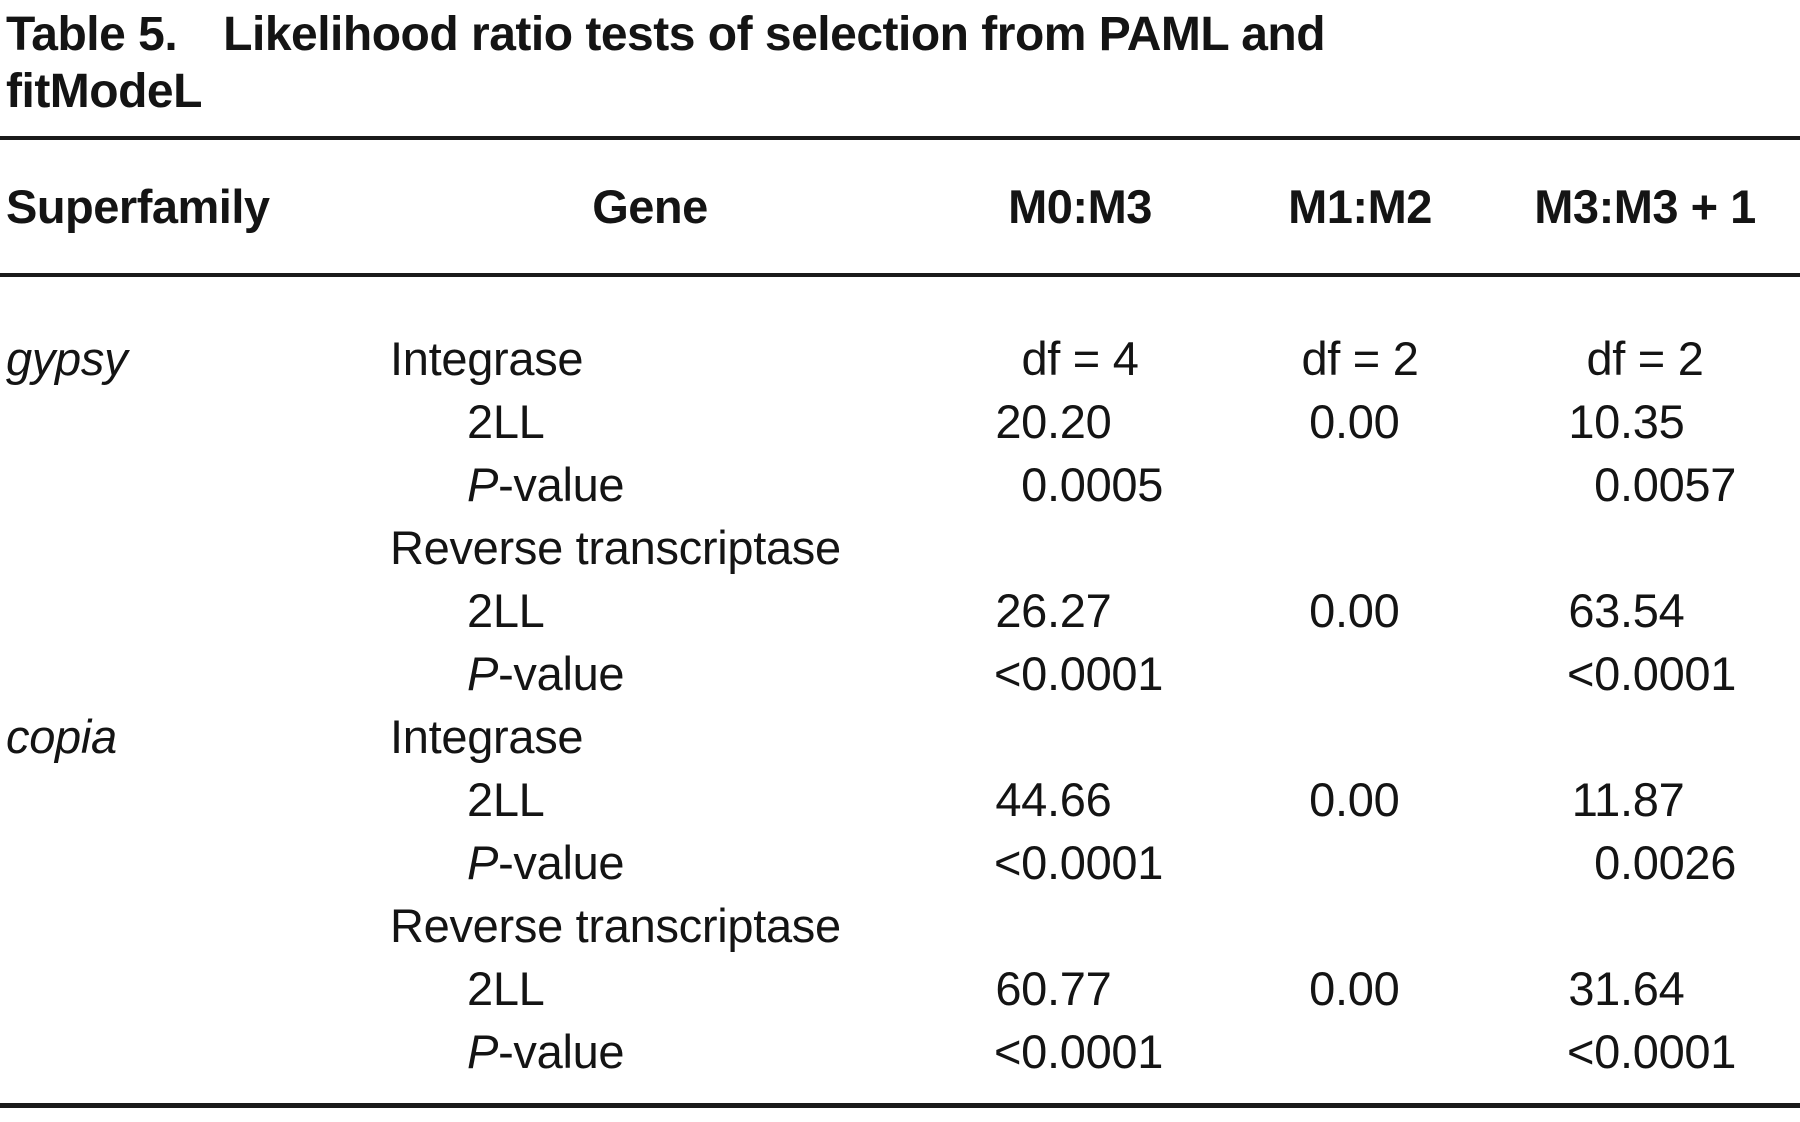 This screenshot has height=1122, width=1800. What do you see at coordinates (1628, 799) in the screenshot?
I see `m3m3plus1-cell: 11.87` at bounding box center [1628, 799].